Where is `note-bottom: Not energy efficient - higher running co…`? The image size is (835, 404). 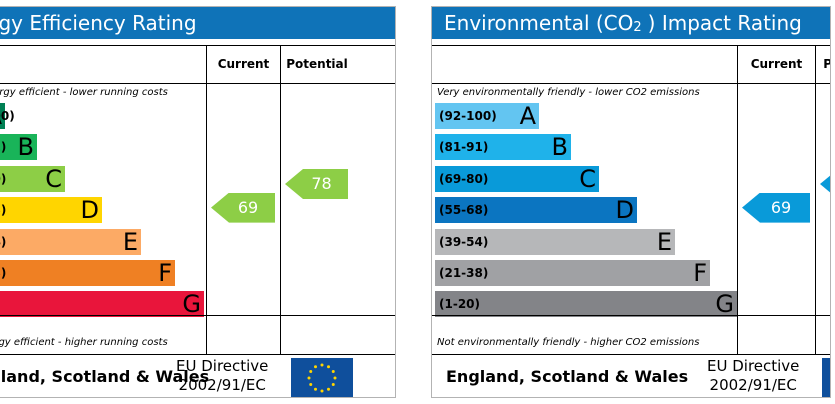
note-bottom: Not energy efficient - higher running co… is located at coordinates (84, 342).